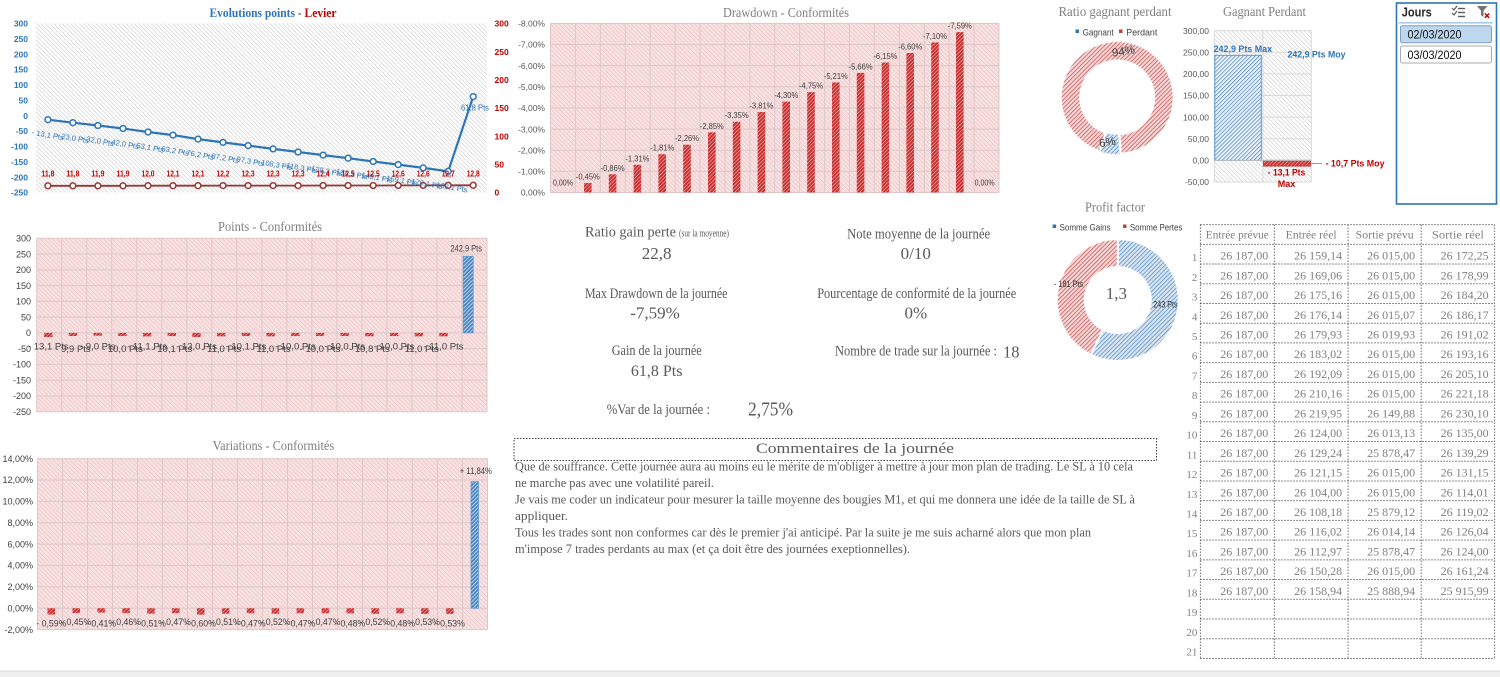 The height and width of the screenshot is (677, 1500). I want to click on svg-text: -50, so click(22, 131).